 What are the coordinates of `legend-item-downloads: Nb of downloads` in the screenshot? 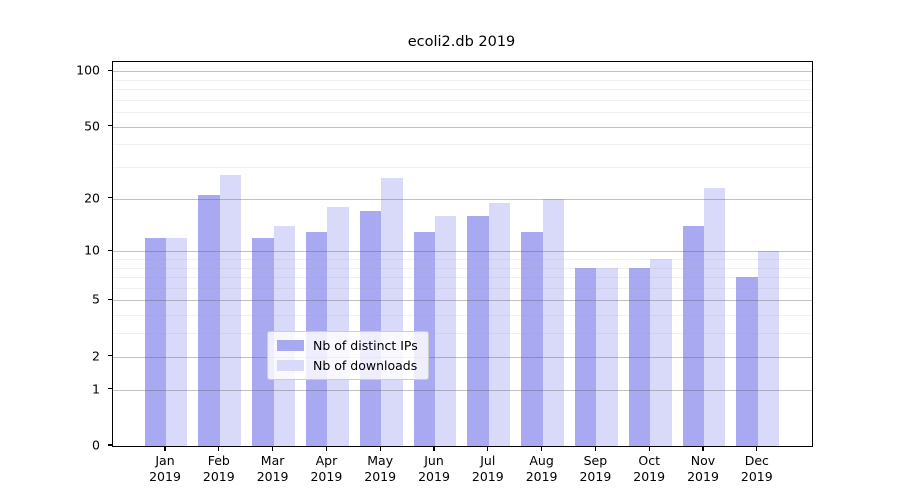 It's located at (347, 365).